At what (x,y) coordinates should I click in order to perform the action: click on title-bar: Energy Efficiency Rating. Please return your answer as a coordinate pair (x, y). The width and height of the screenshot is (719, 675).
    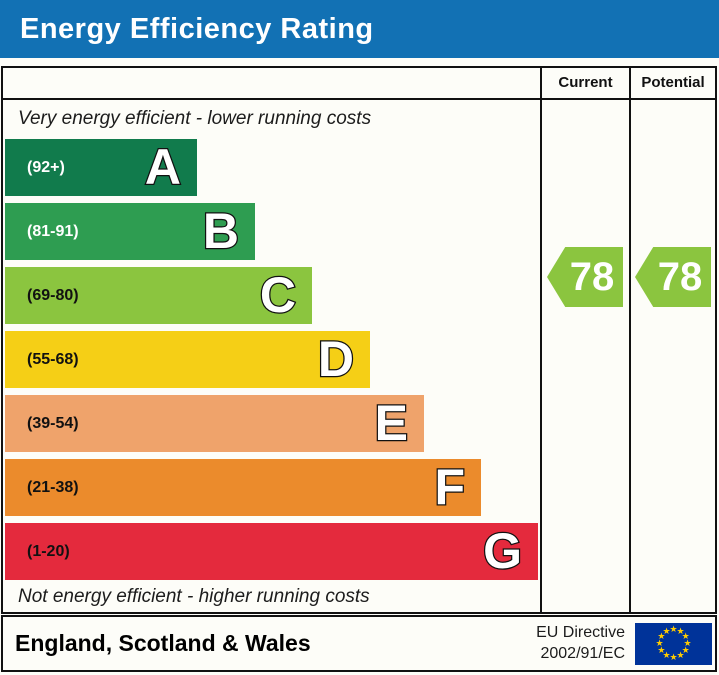
    Looking at the image, I should click on (359, 29).